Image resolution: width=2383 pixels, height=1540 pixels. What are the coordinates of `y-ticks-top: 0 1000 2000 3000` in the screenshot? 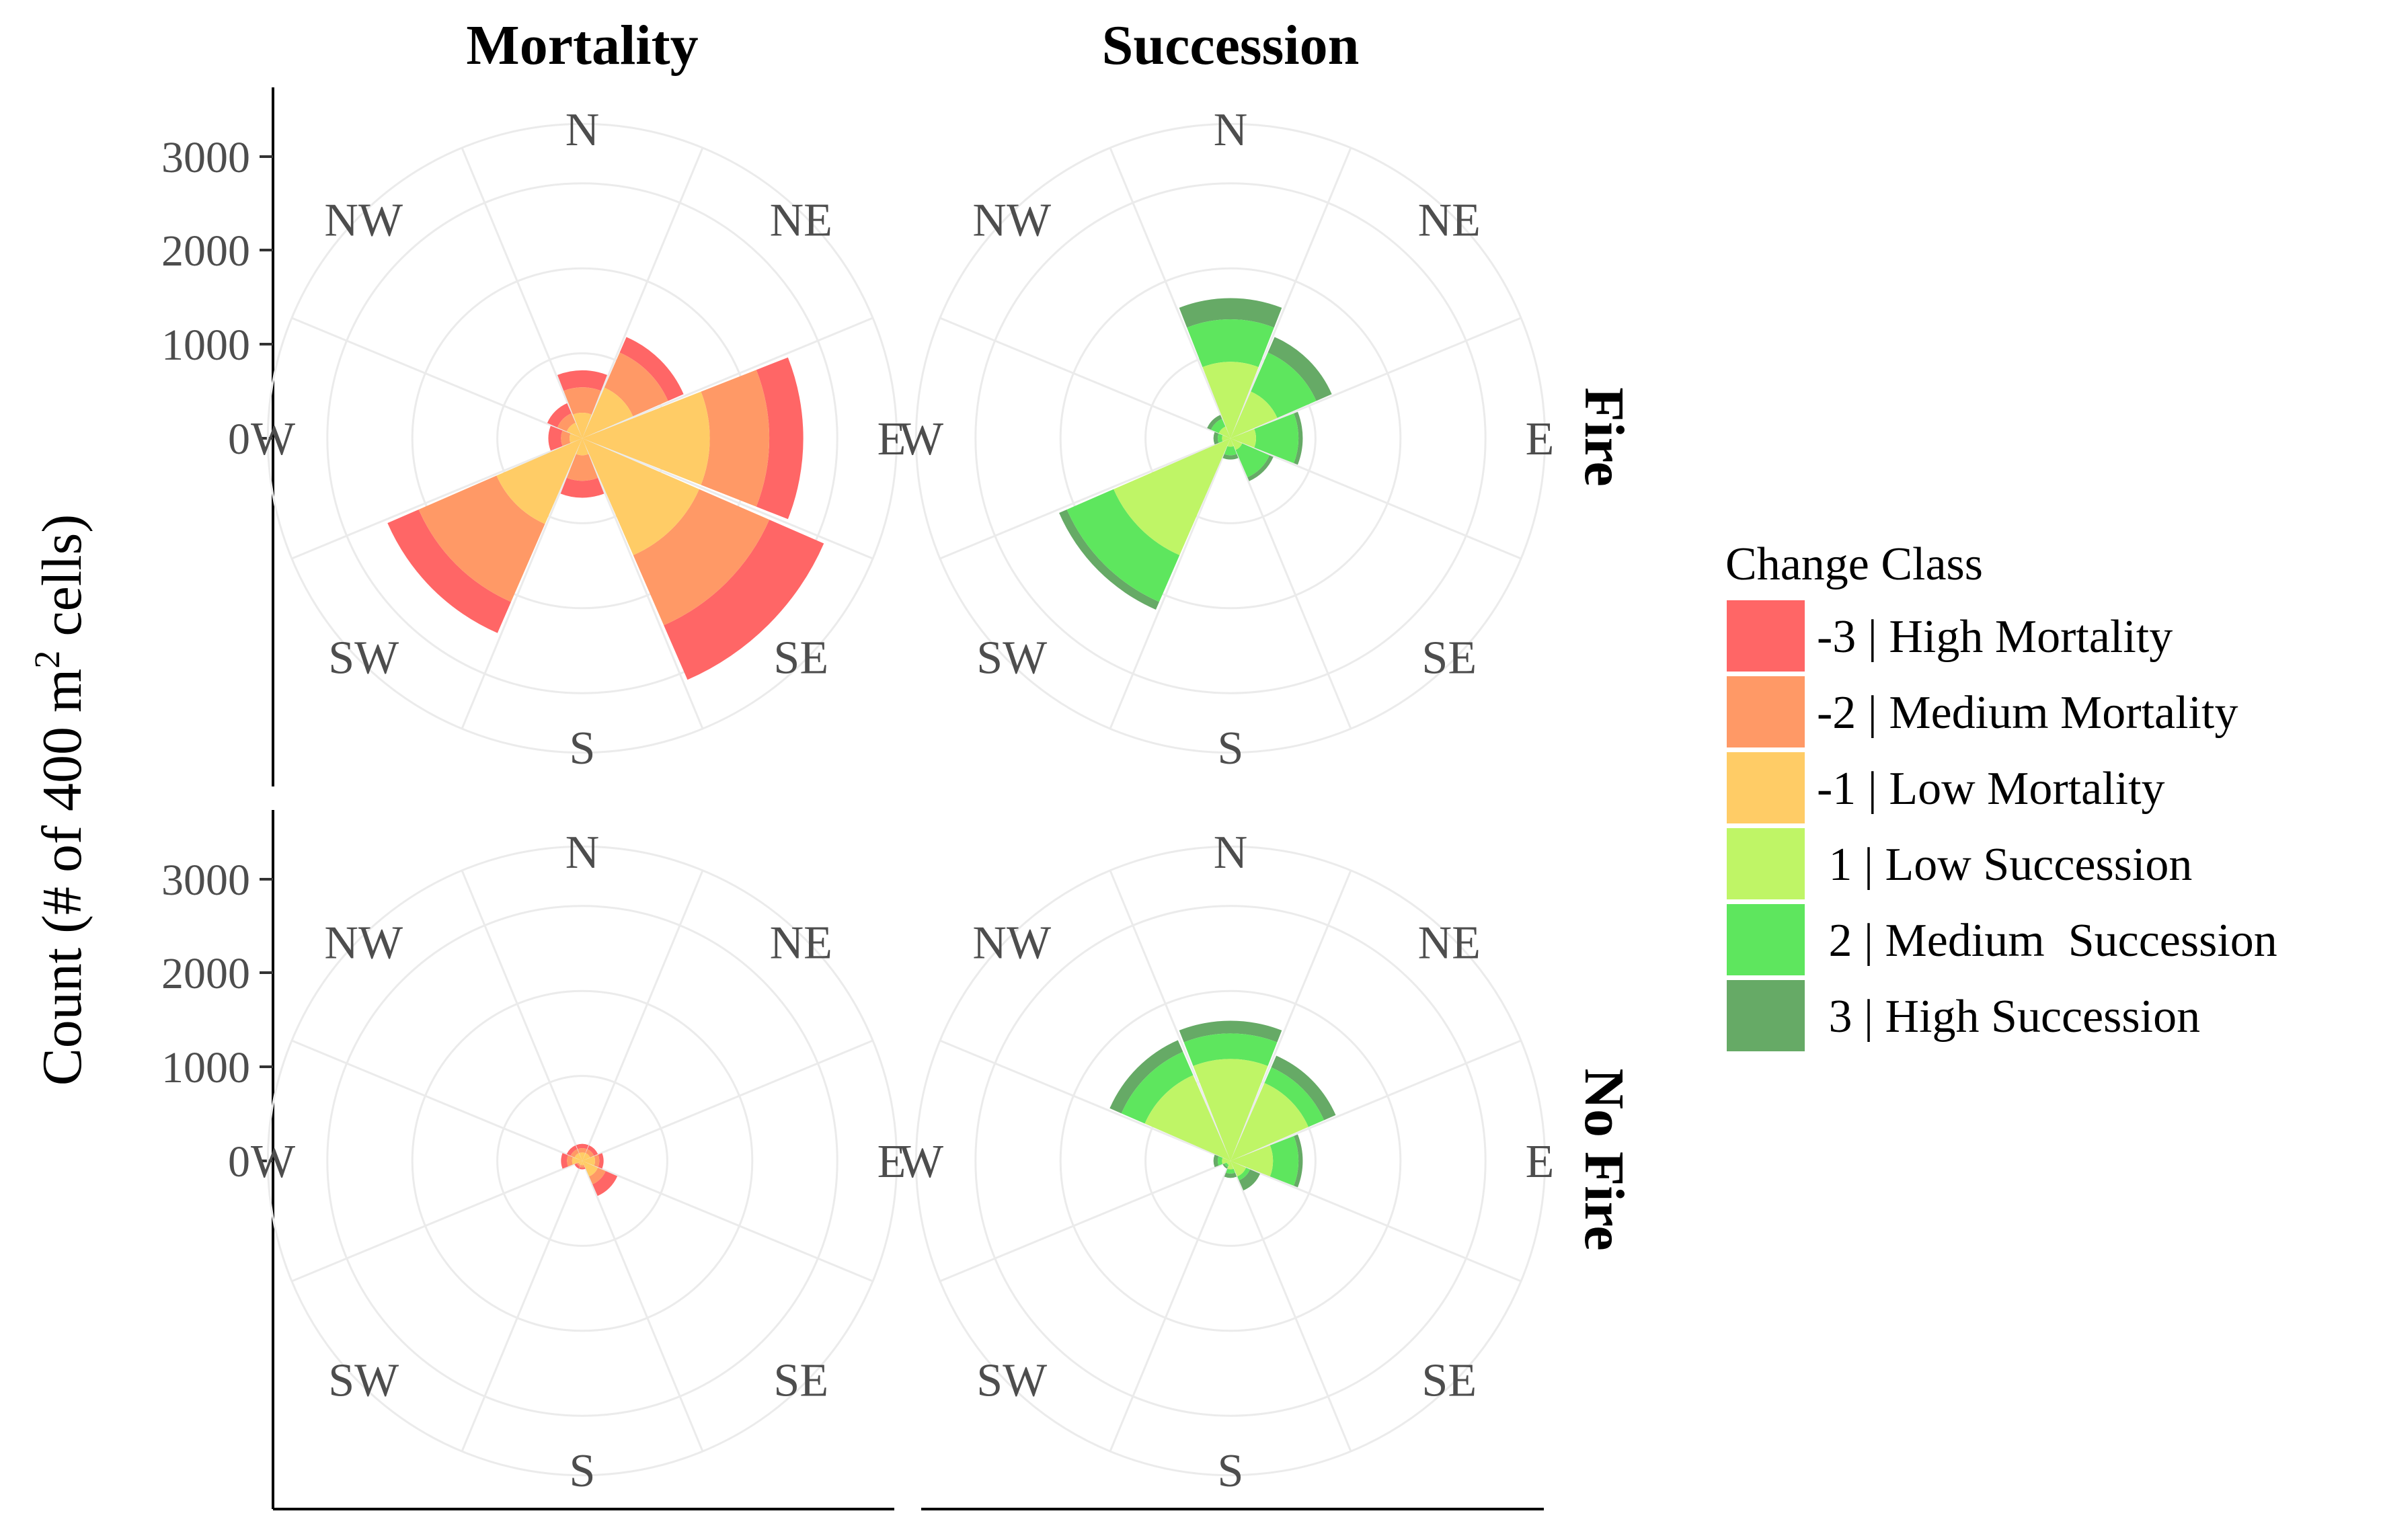 It's located at (217, 298).